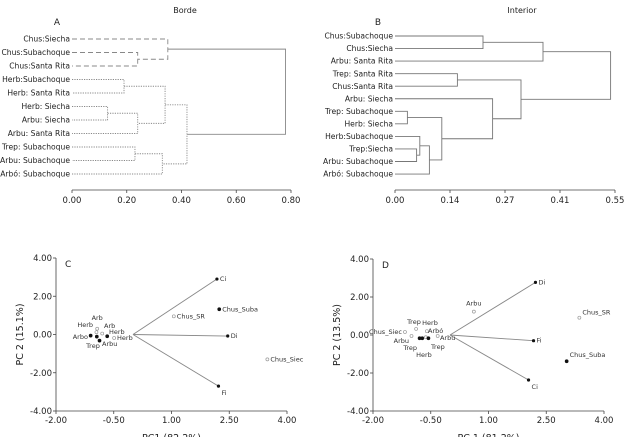 The image size is (624, 437). What do you see at coordinates (291, 201) in the screenshot?
I see `x-tick-label: 0.80` at bounding box center [291, 201].